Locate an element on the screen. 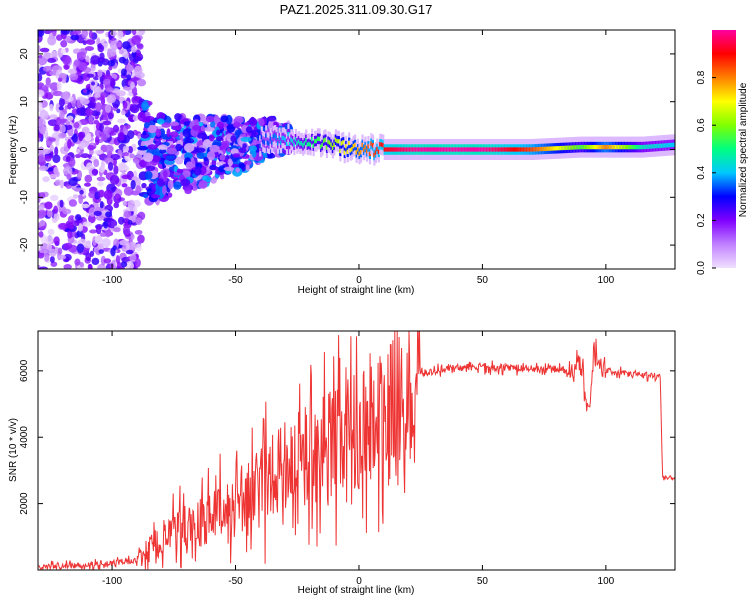 The height and width of the screenshot is (600, 750). colorbar-tick-label: 0.6 is located at coordinates (701, 125).